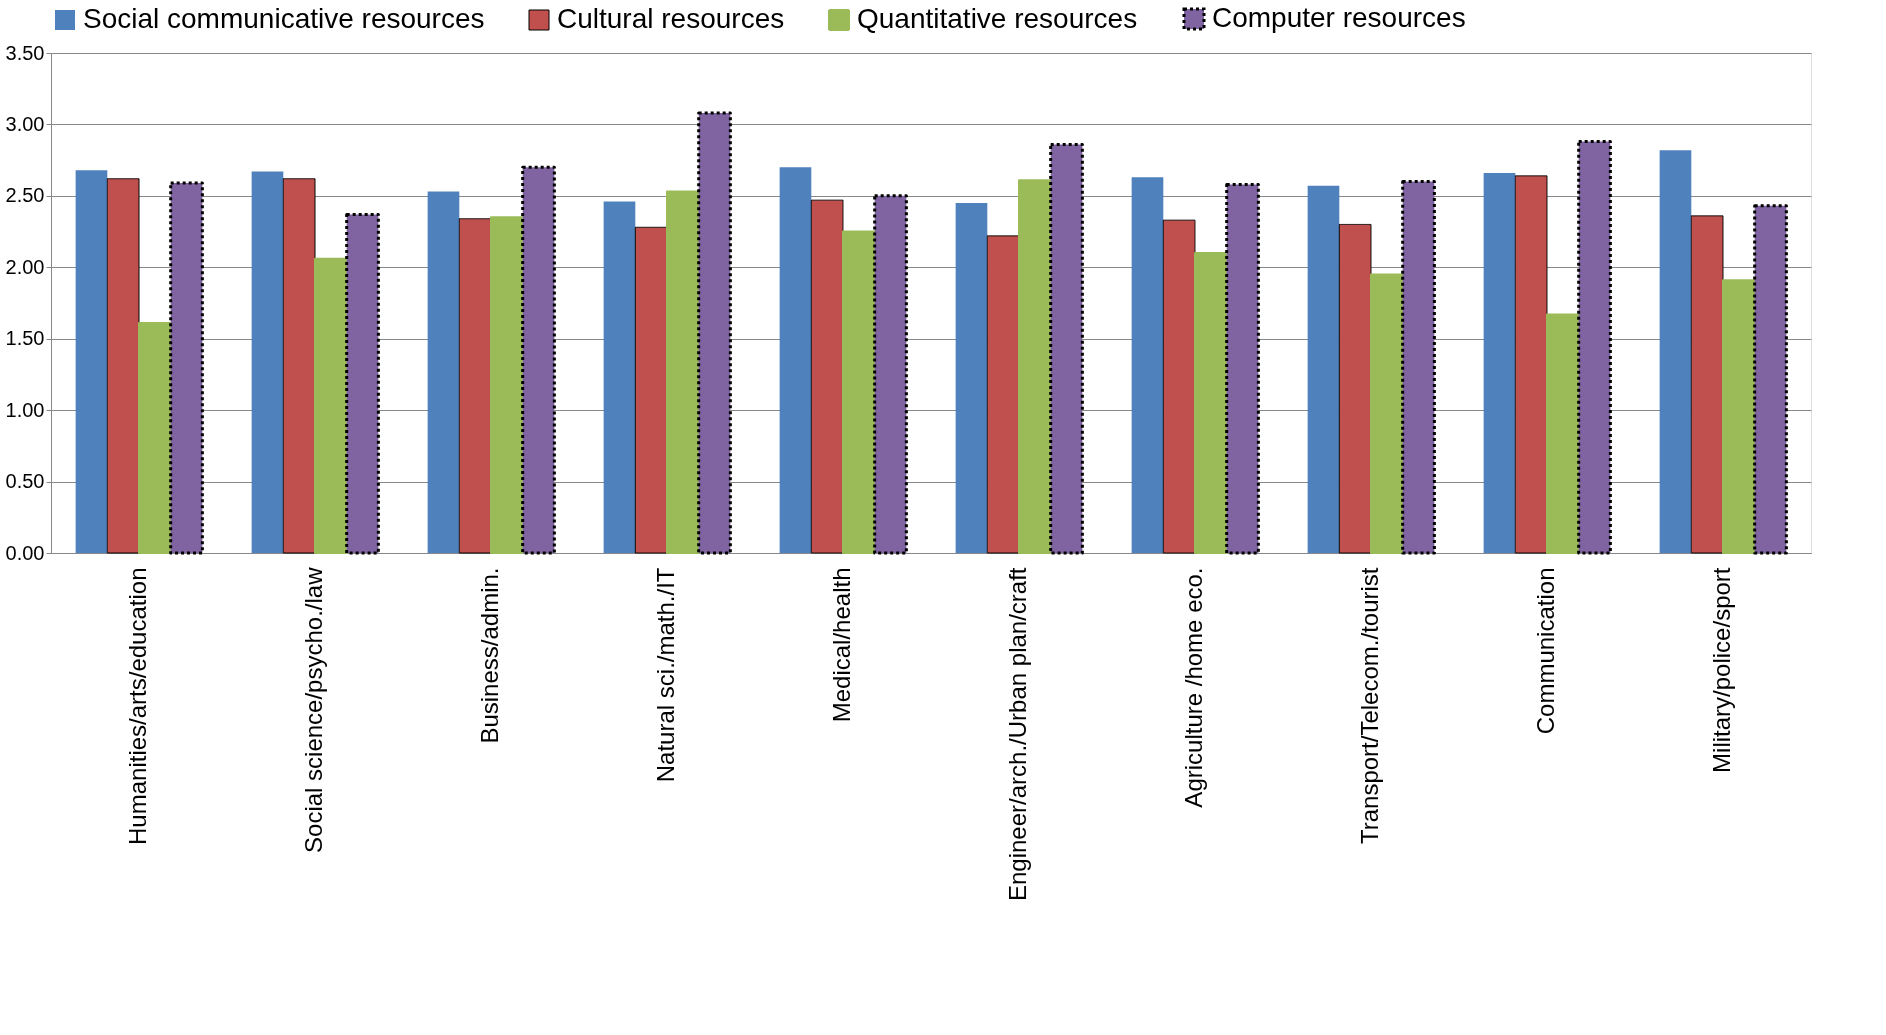 The image size is (1886, 1035). What do you see at coordinates (1721, 670) in the screenshot?
I see `x-tick-label: Military/police/sport` at bounding box center [1721, 670].